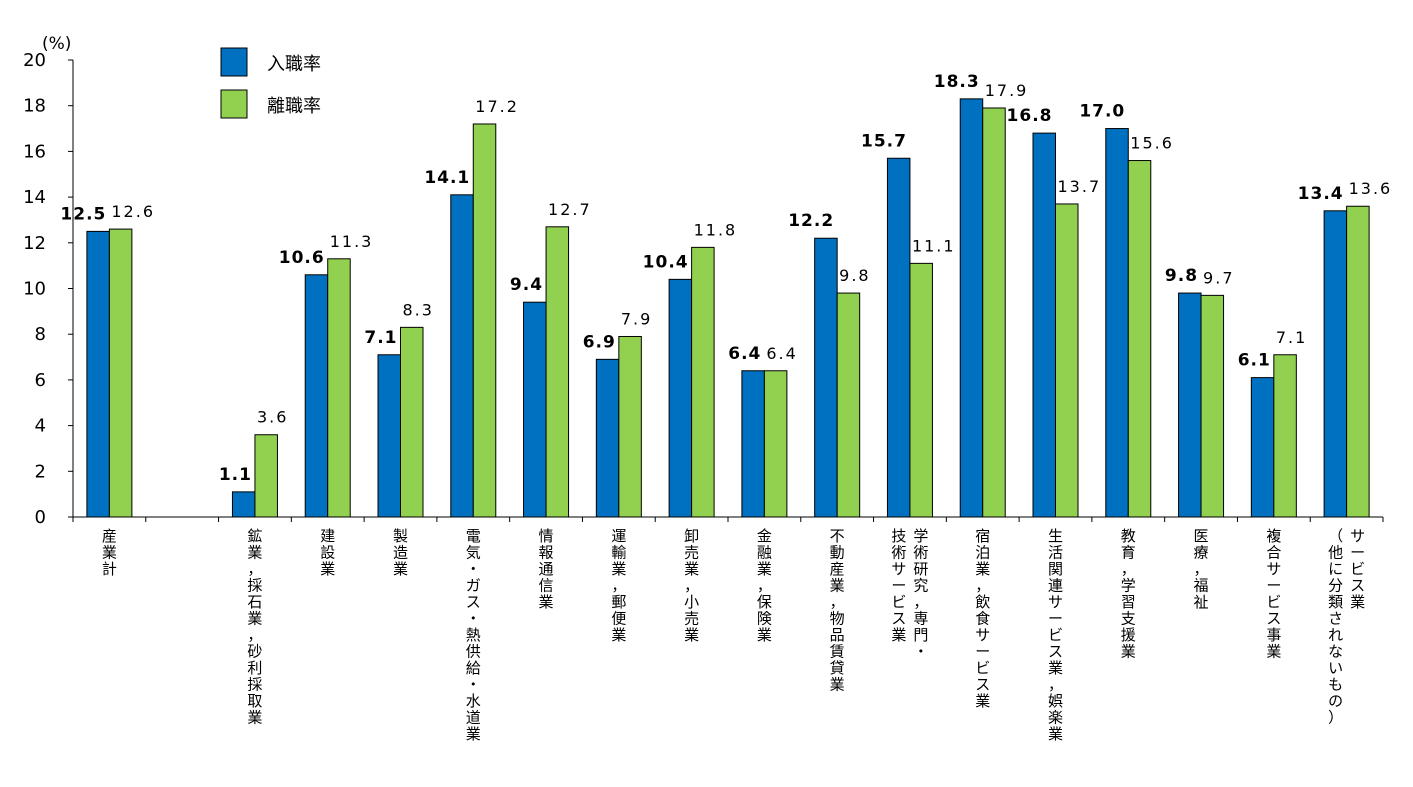 Image resolution: width=1413 pixels, height=787 pixels. I want to click on category-label-char: 製, so click(400, 536).